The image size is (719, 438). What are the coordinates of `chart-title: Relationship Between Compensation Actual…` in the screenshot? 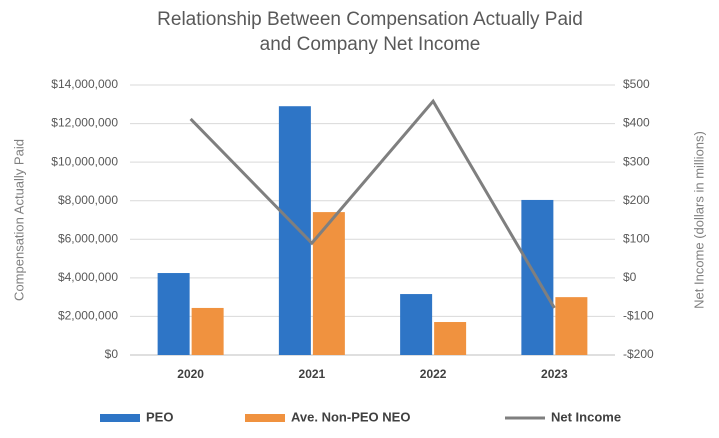 It's located at (370, 19).